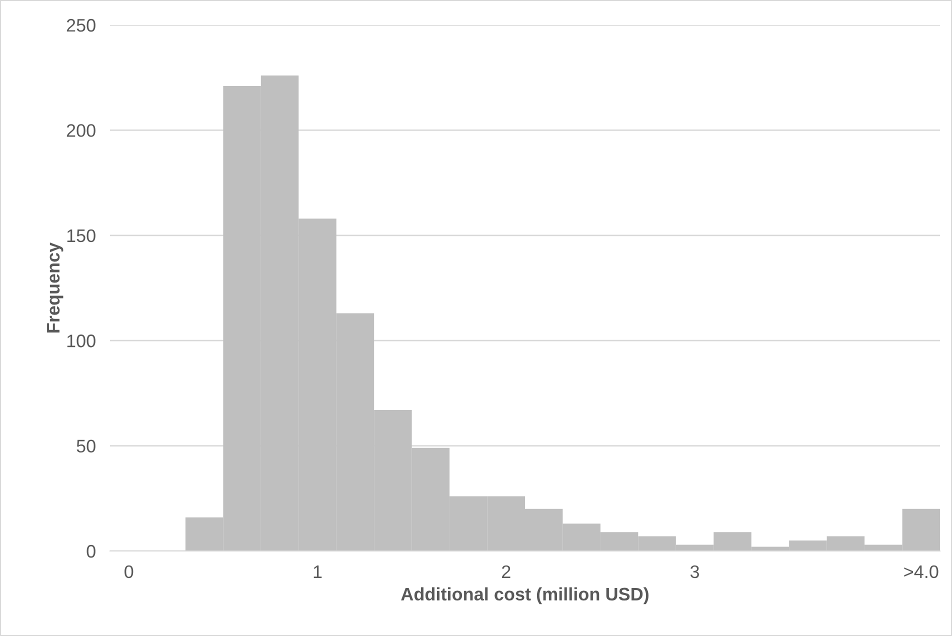 The width and height of the screenshot is (952, 636). I want to click on y-tick-label: 100, so click(81, 341).